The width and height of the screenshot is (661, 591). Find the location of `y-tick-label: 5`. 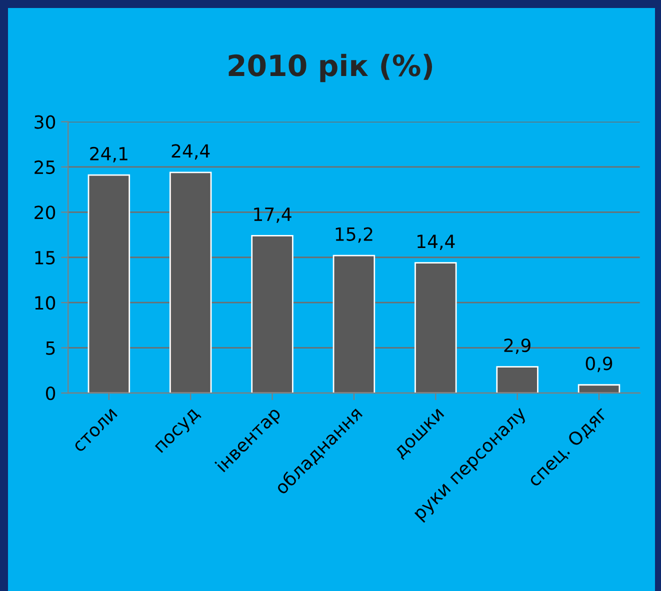

y-tick-label: 5 is located at coordinates (50, 348).